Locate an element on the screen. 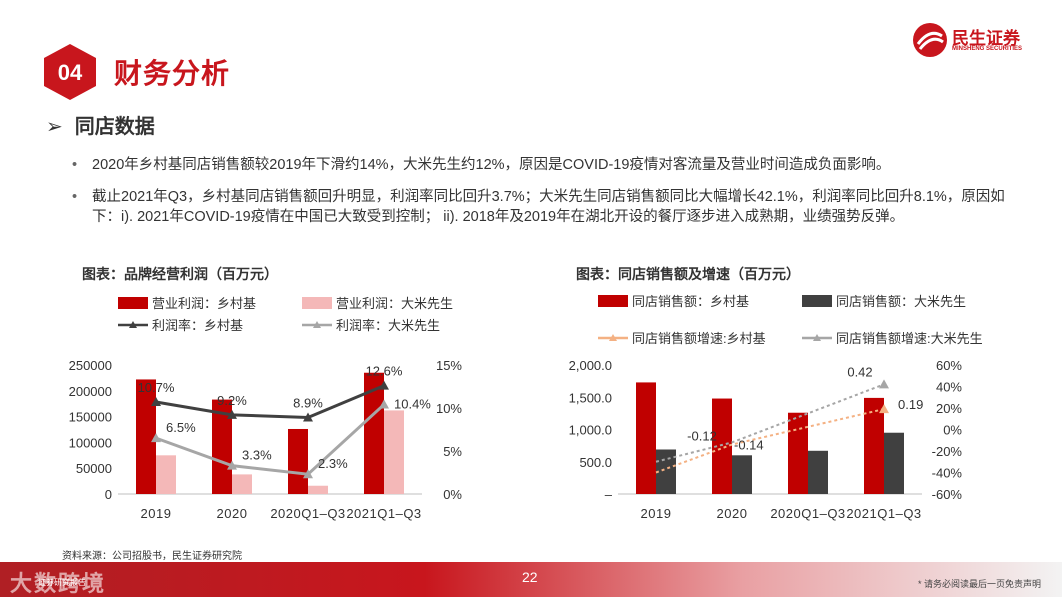 The image size is (1062, 598). y-left-tick-label: – is located at coordinates (609, 494).